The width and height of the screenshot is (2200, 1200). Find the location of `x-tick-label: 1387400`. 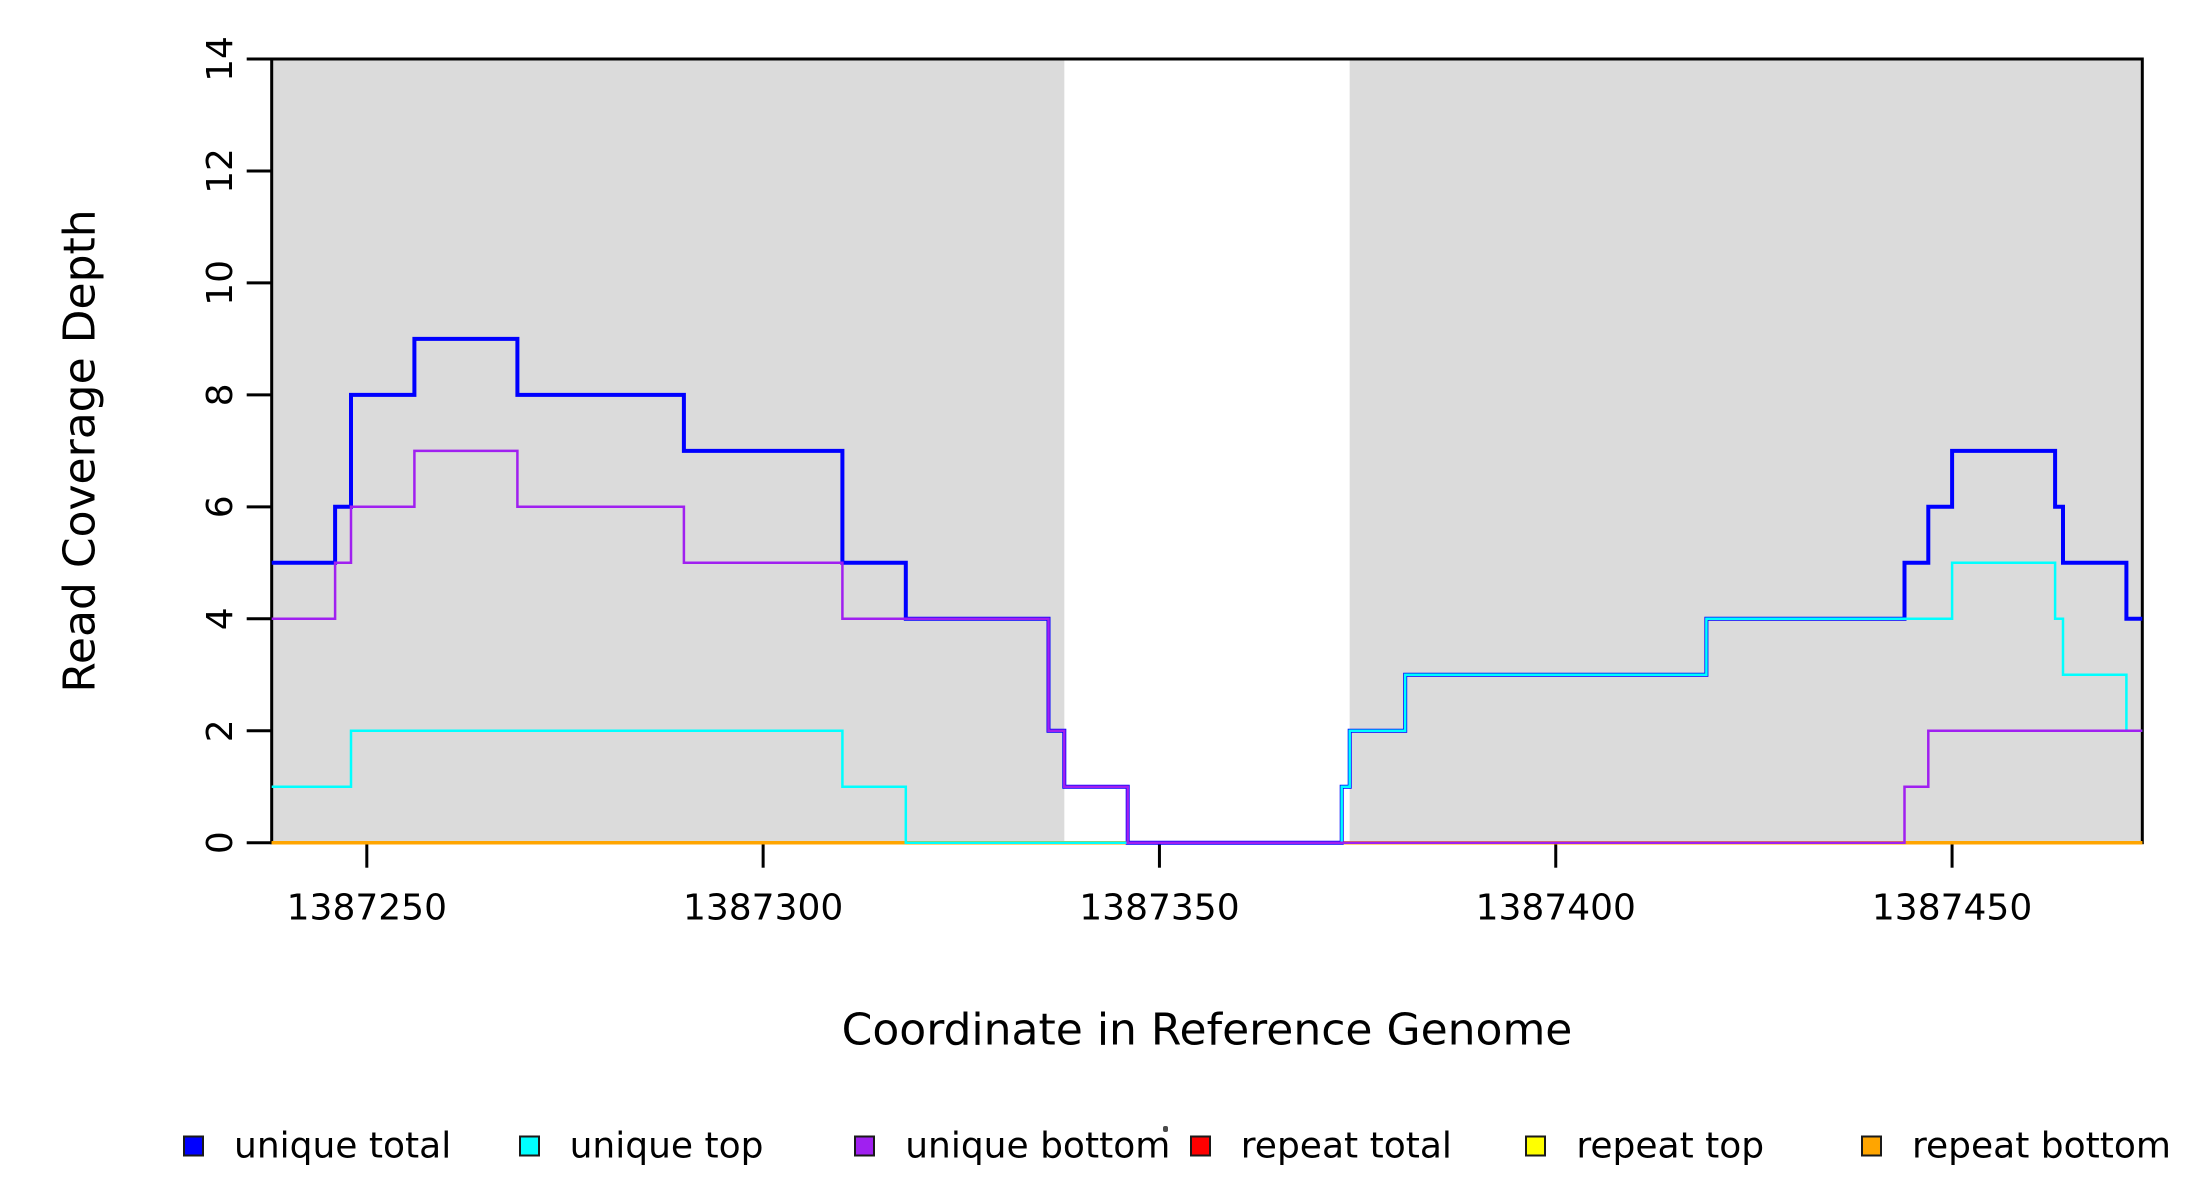

x-tick-label: 1387400 is located at coordinates (1556, 908).